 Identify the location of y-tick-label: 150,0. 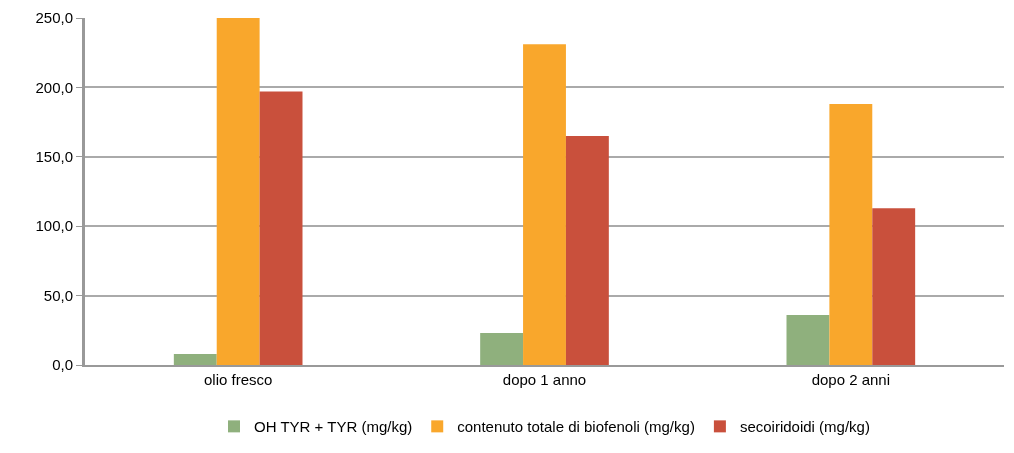
(54, 157).